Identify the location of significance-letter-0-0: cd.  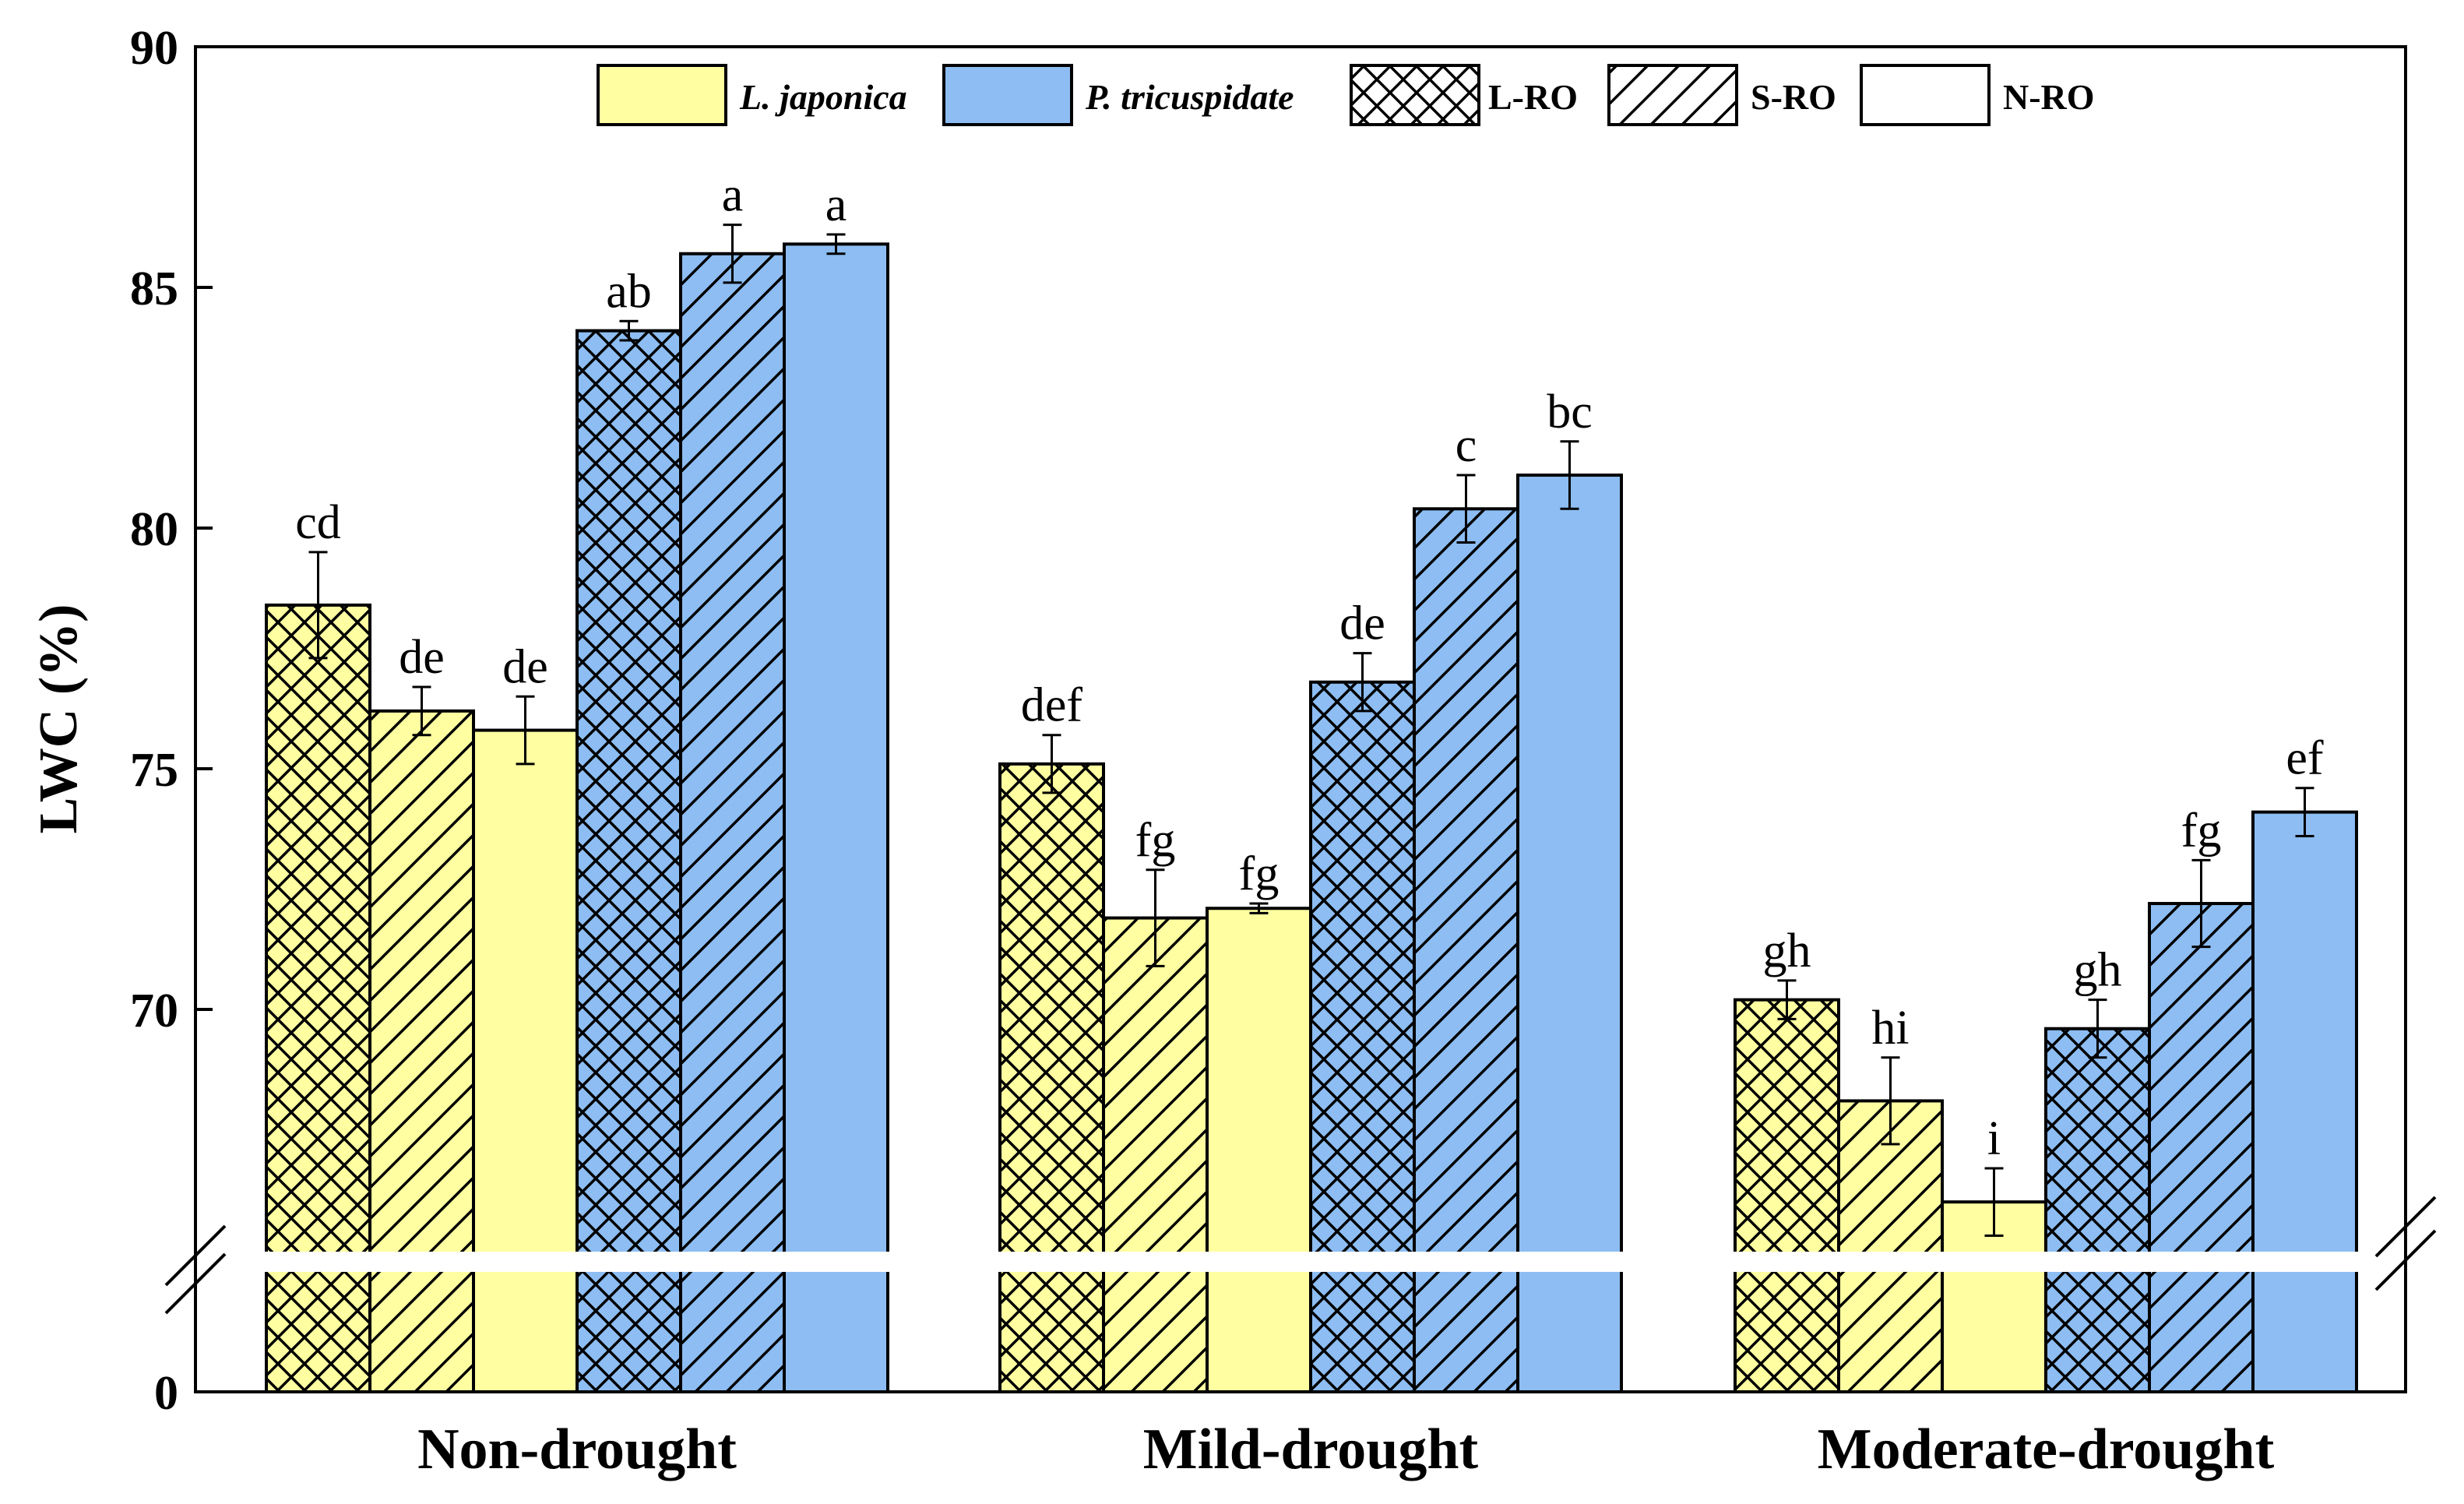
(318, 522).